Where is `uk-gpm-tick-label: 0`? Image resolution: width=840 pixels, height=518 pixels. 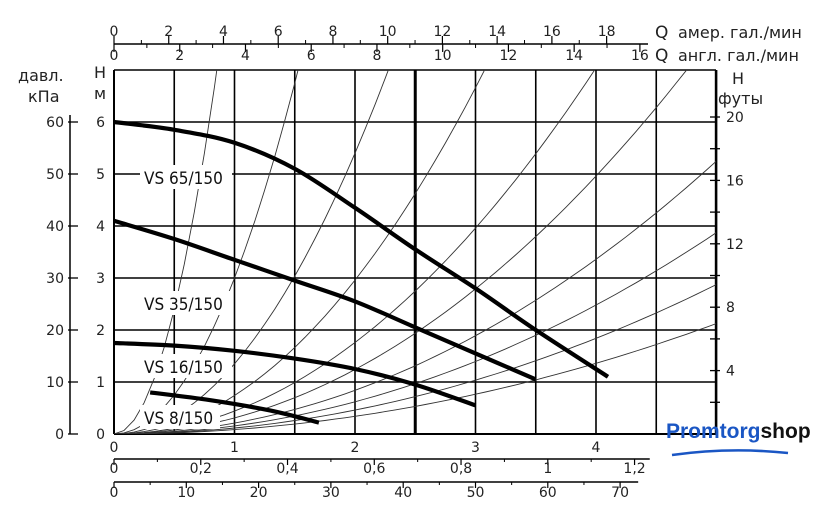
uk-gpm-tick-label: 0 is located at coordinates (114, 56).